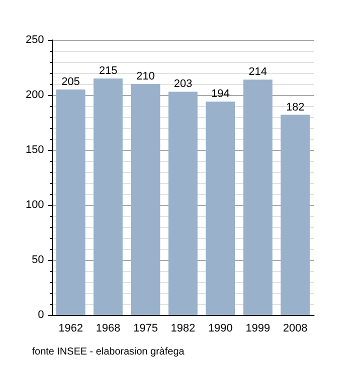  What do you see at coordinates (258, 328) in the screenshot?
I see `x-tick-label: 1999` at bounding box center [258, 328].